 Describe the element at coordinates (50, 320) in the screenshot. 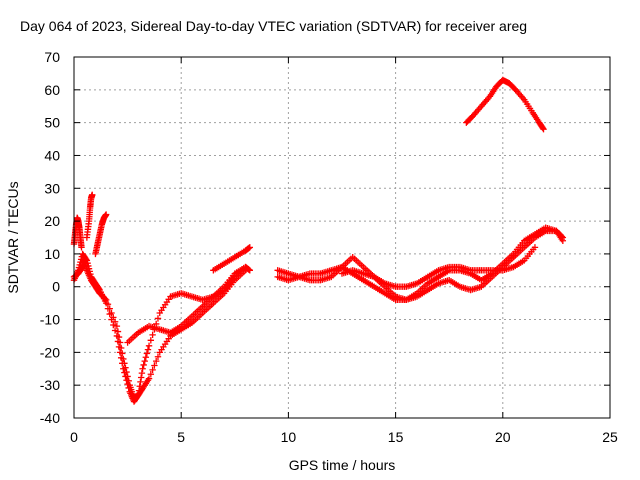

I see `y-tick-label: -10` at that location.